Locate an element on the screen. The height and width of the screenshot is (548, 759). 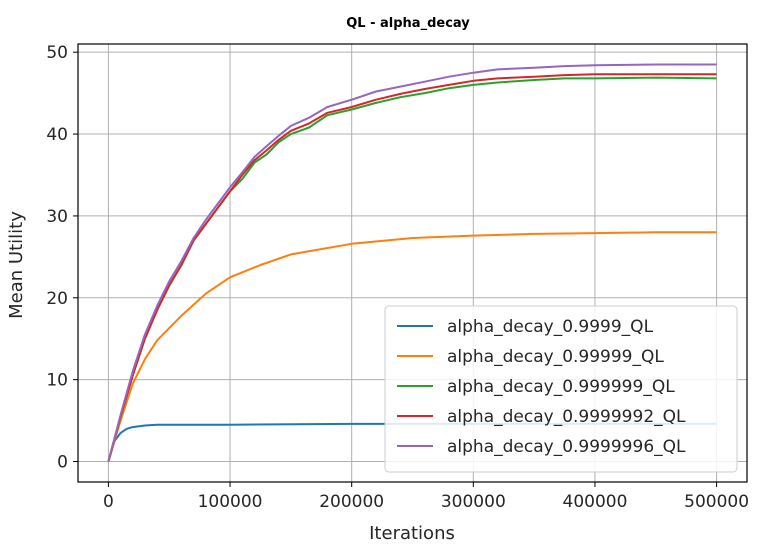
x-tick-label: 500000 is located at coordinates (716, 502).